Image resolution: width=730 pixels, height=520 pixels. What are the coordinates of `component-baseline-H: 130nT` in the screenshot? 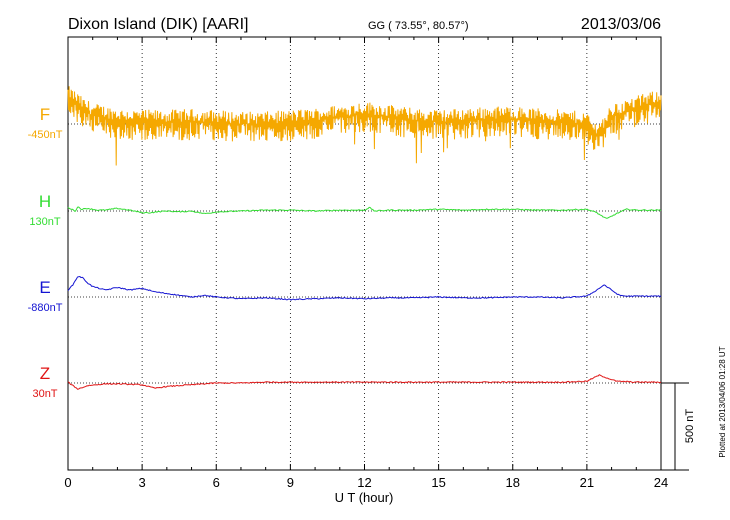 It's located at (44, 222).